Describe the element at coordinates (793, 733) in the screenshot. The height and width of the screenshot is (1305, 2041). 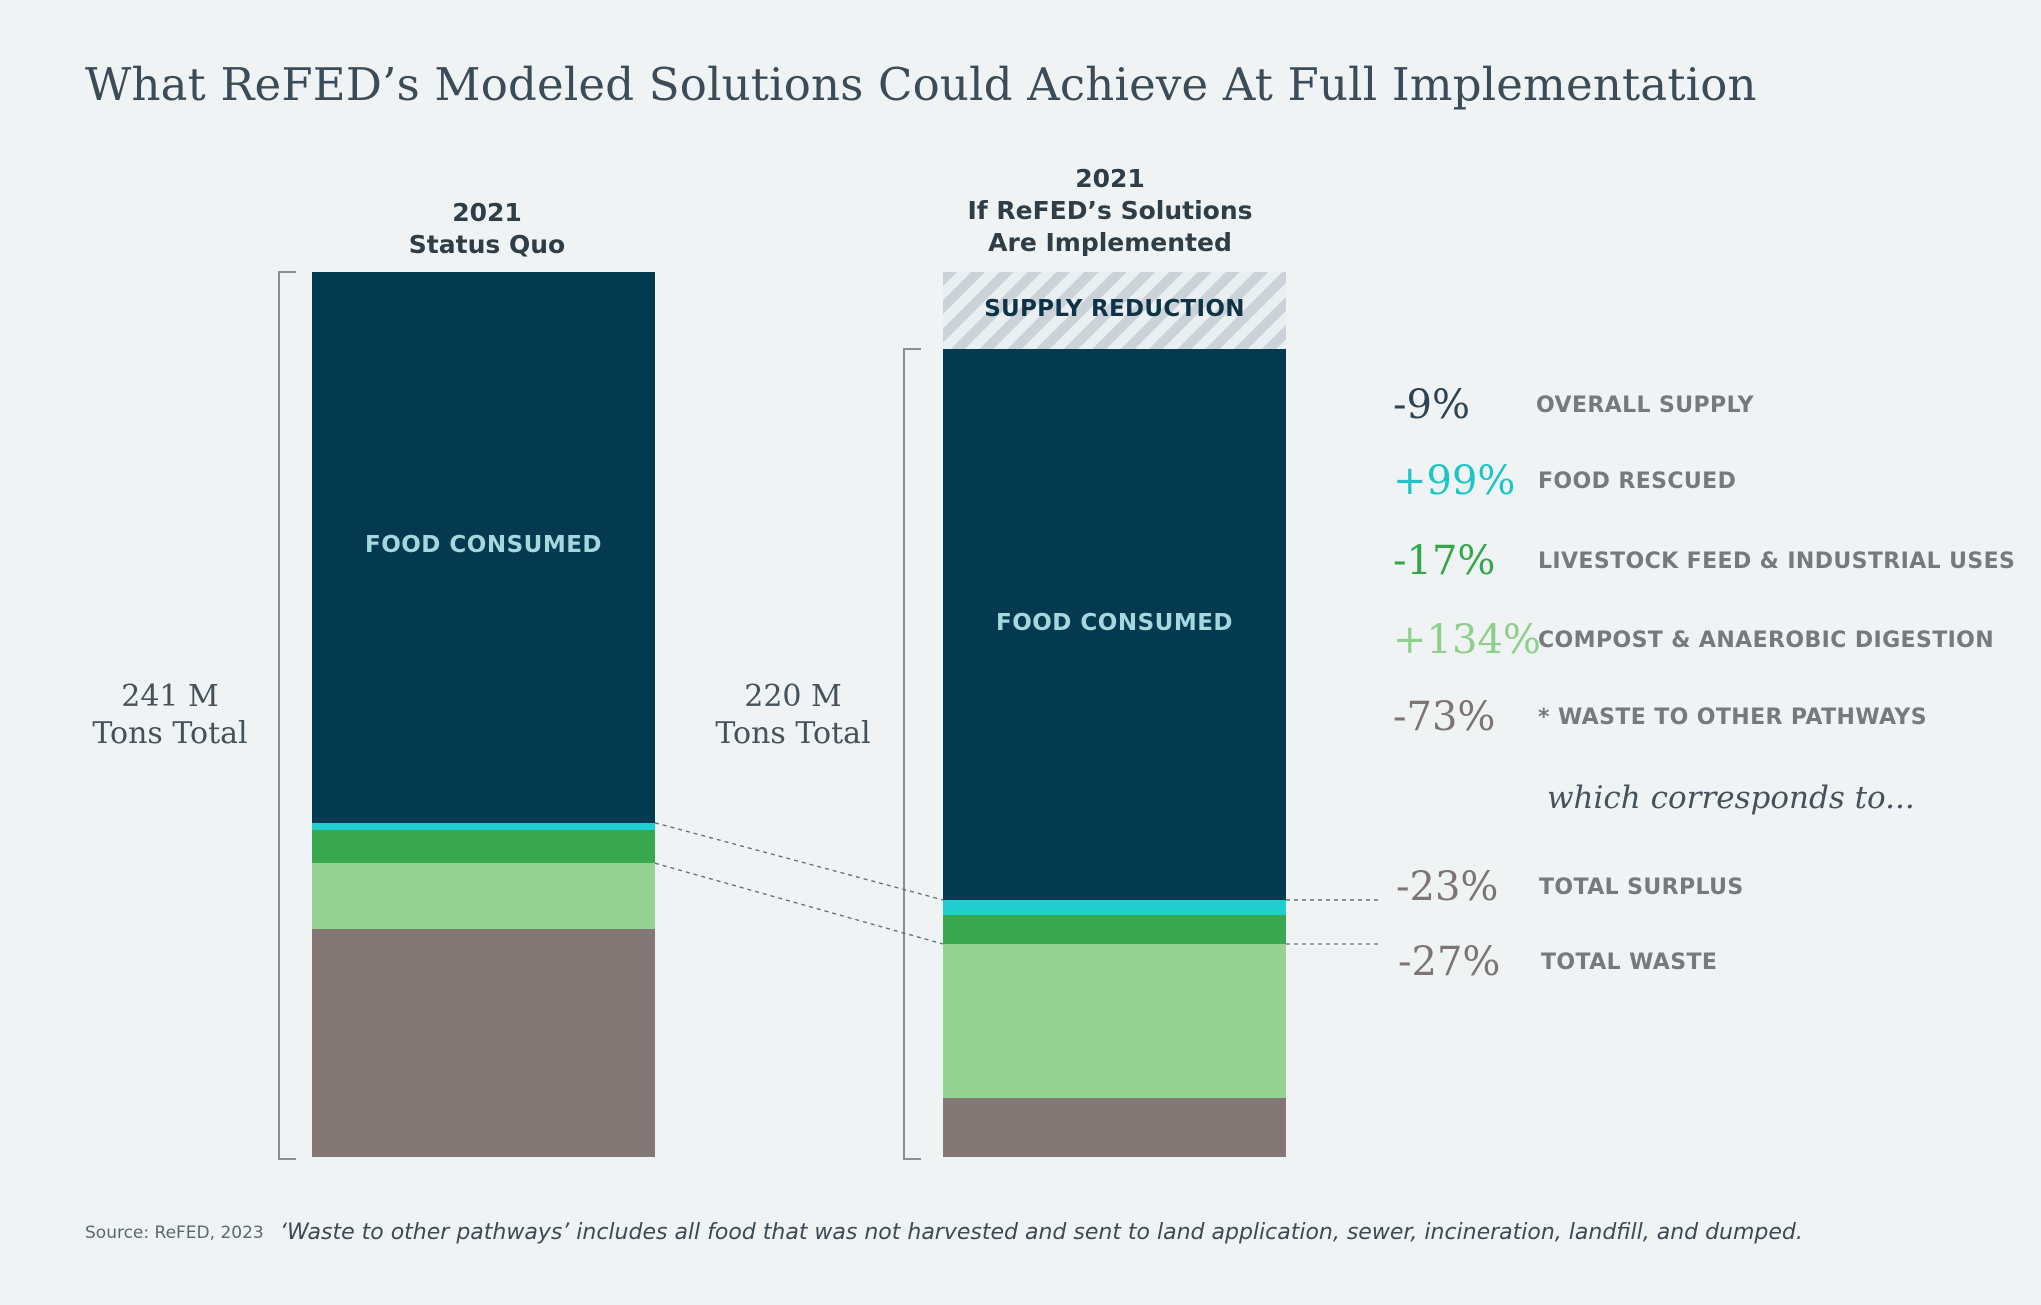
I see `right-total-unit: Tons Total` at that location.